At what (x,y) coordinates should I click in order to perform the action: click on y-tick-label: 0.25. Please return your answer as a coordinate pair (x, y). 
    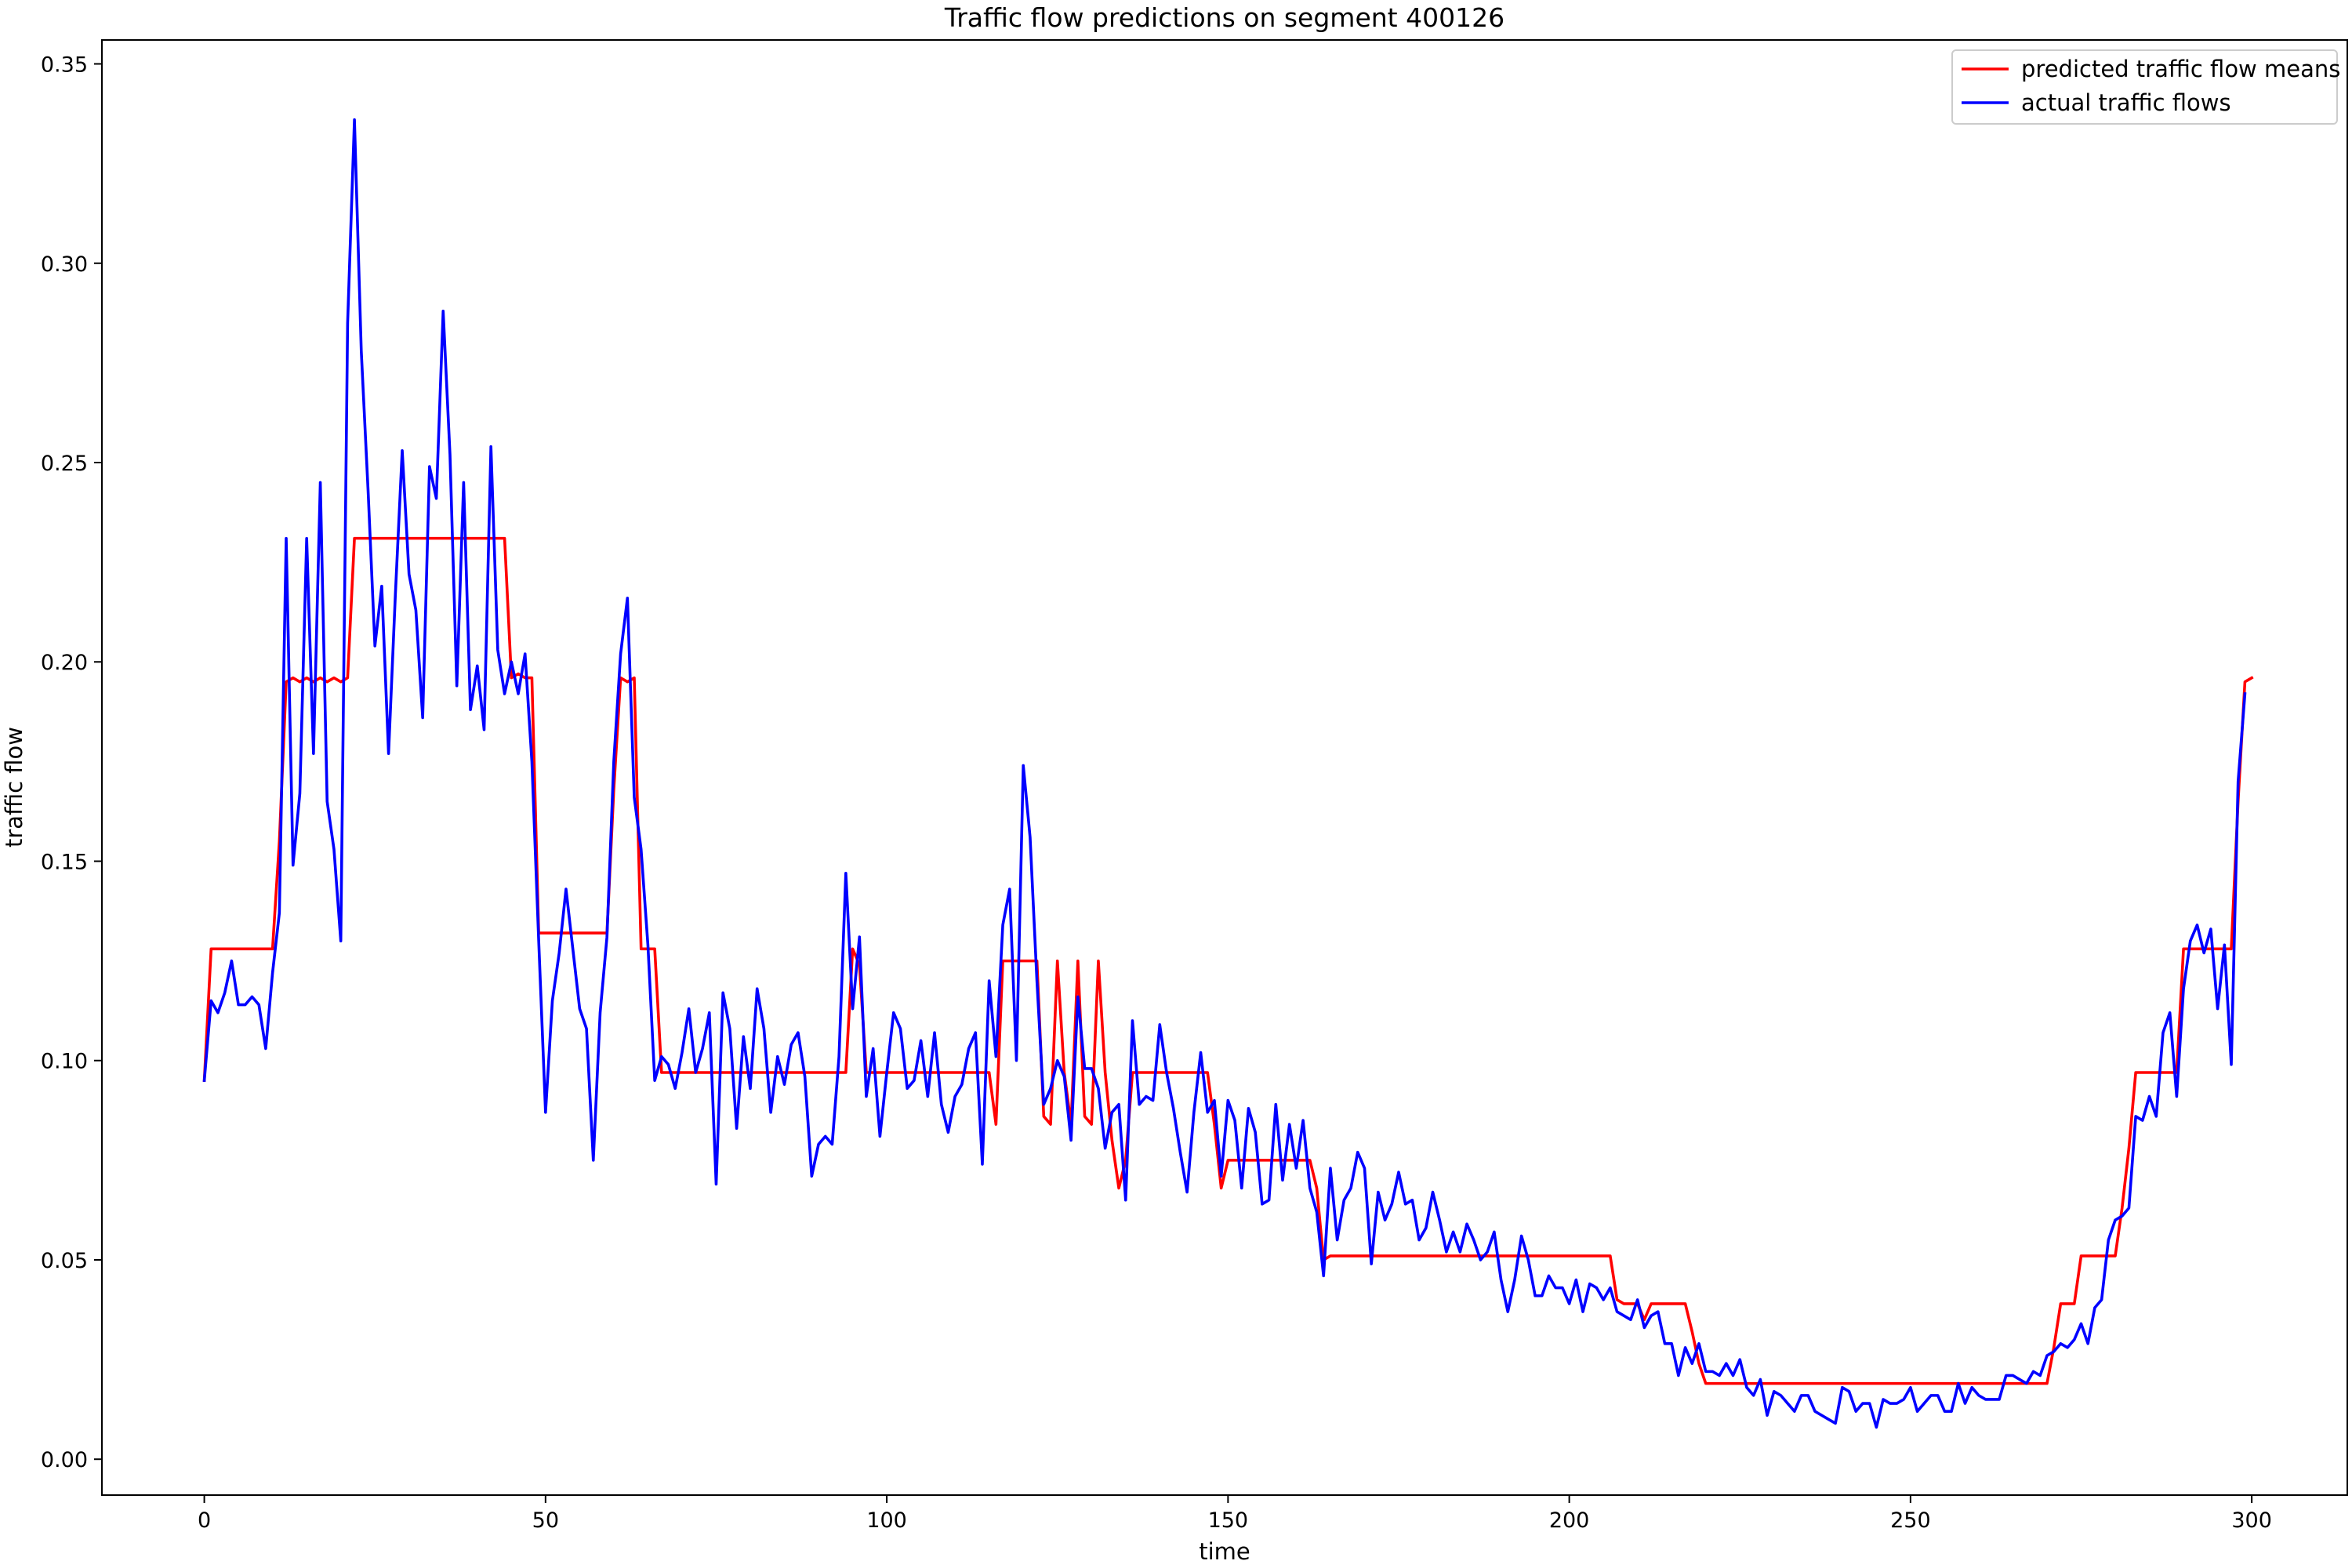
    Looking at the image, I should click on (64, 464).